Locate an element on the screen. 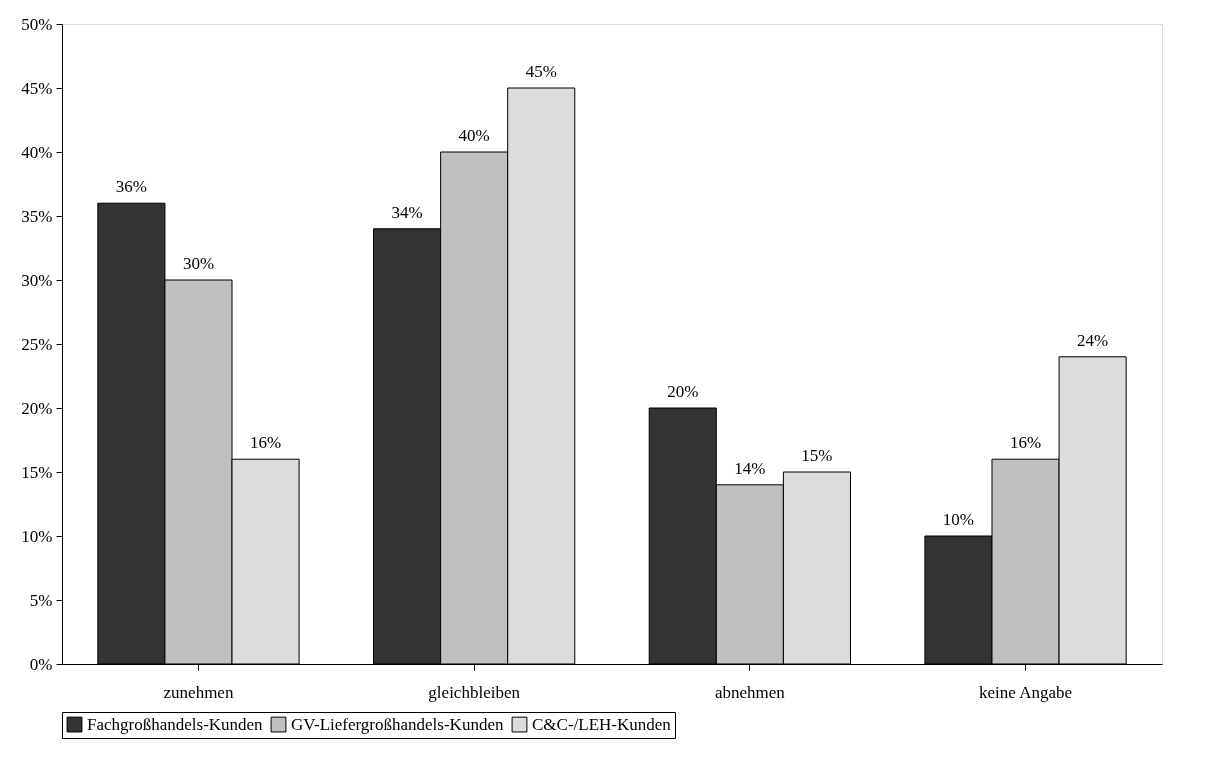 The image size is (1223, 769). y-tick-label: 0% is located at coordinates (41, 664).